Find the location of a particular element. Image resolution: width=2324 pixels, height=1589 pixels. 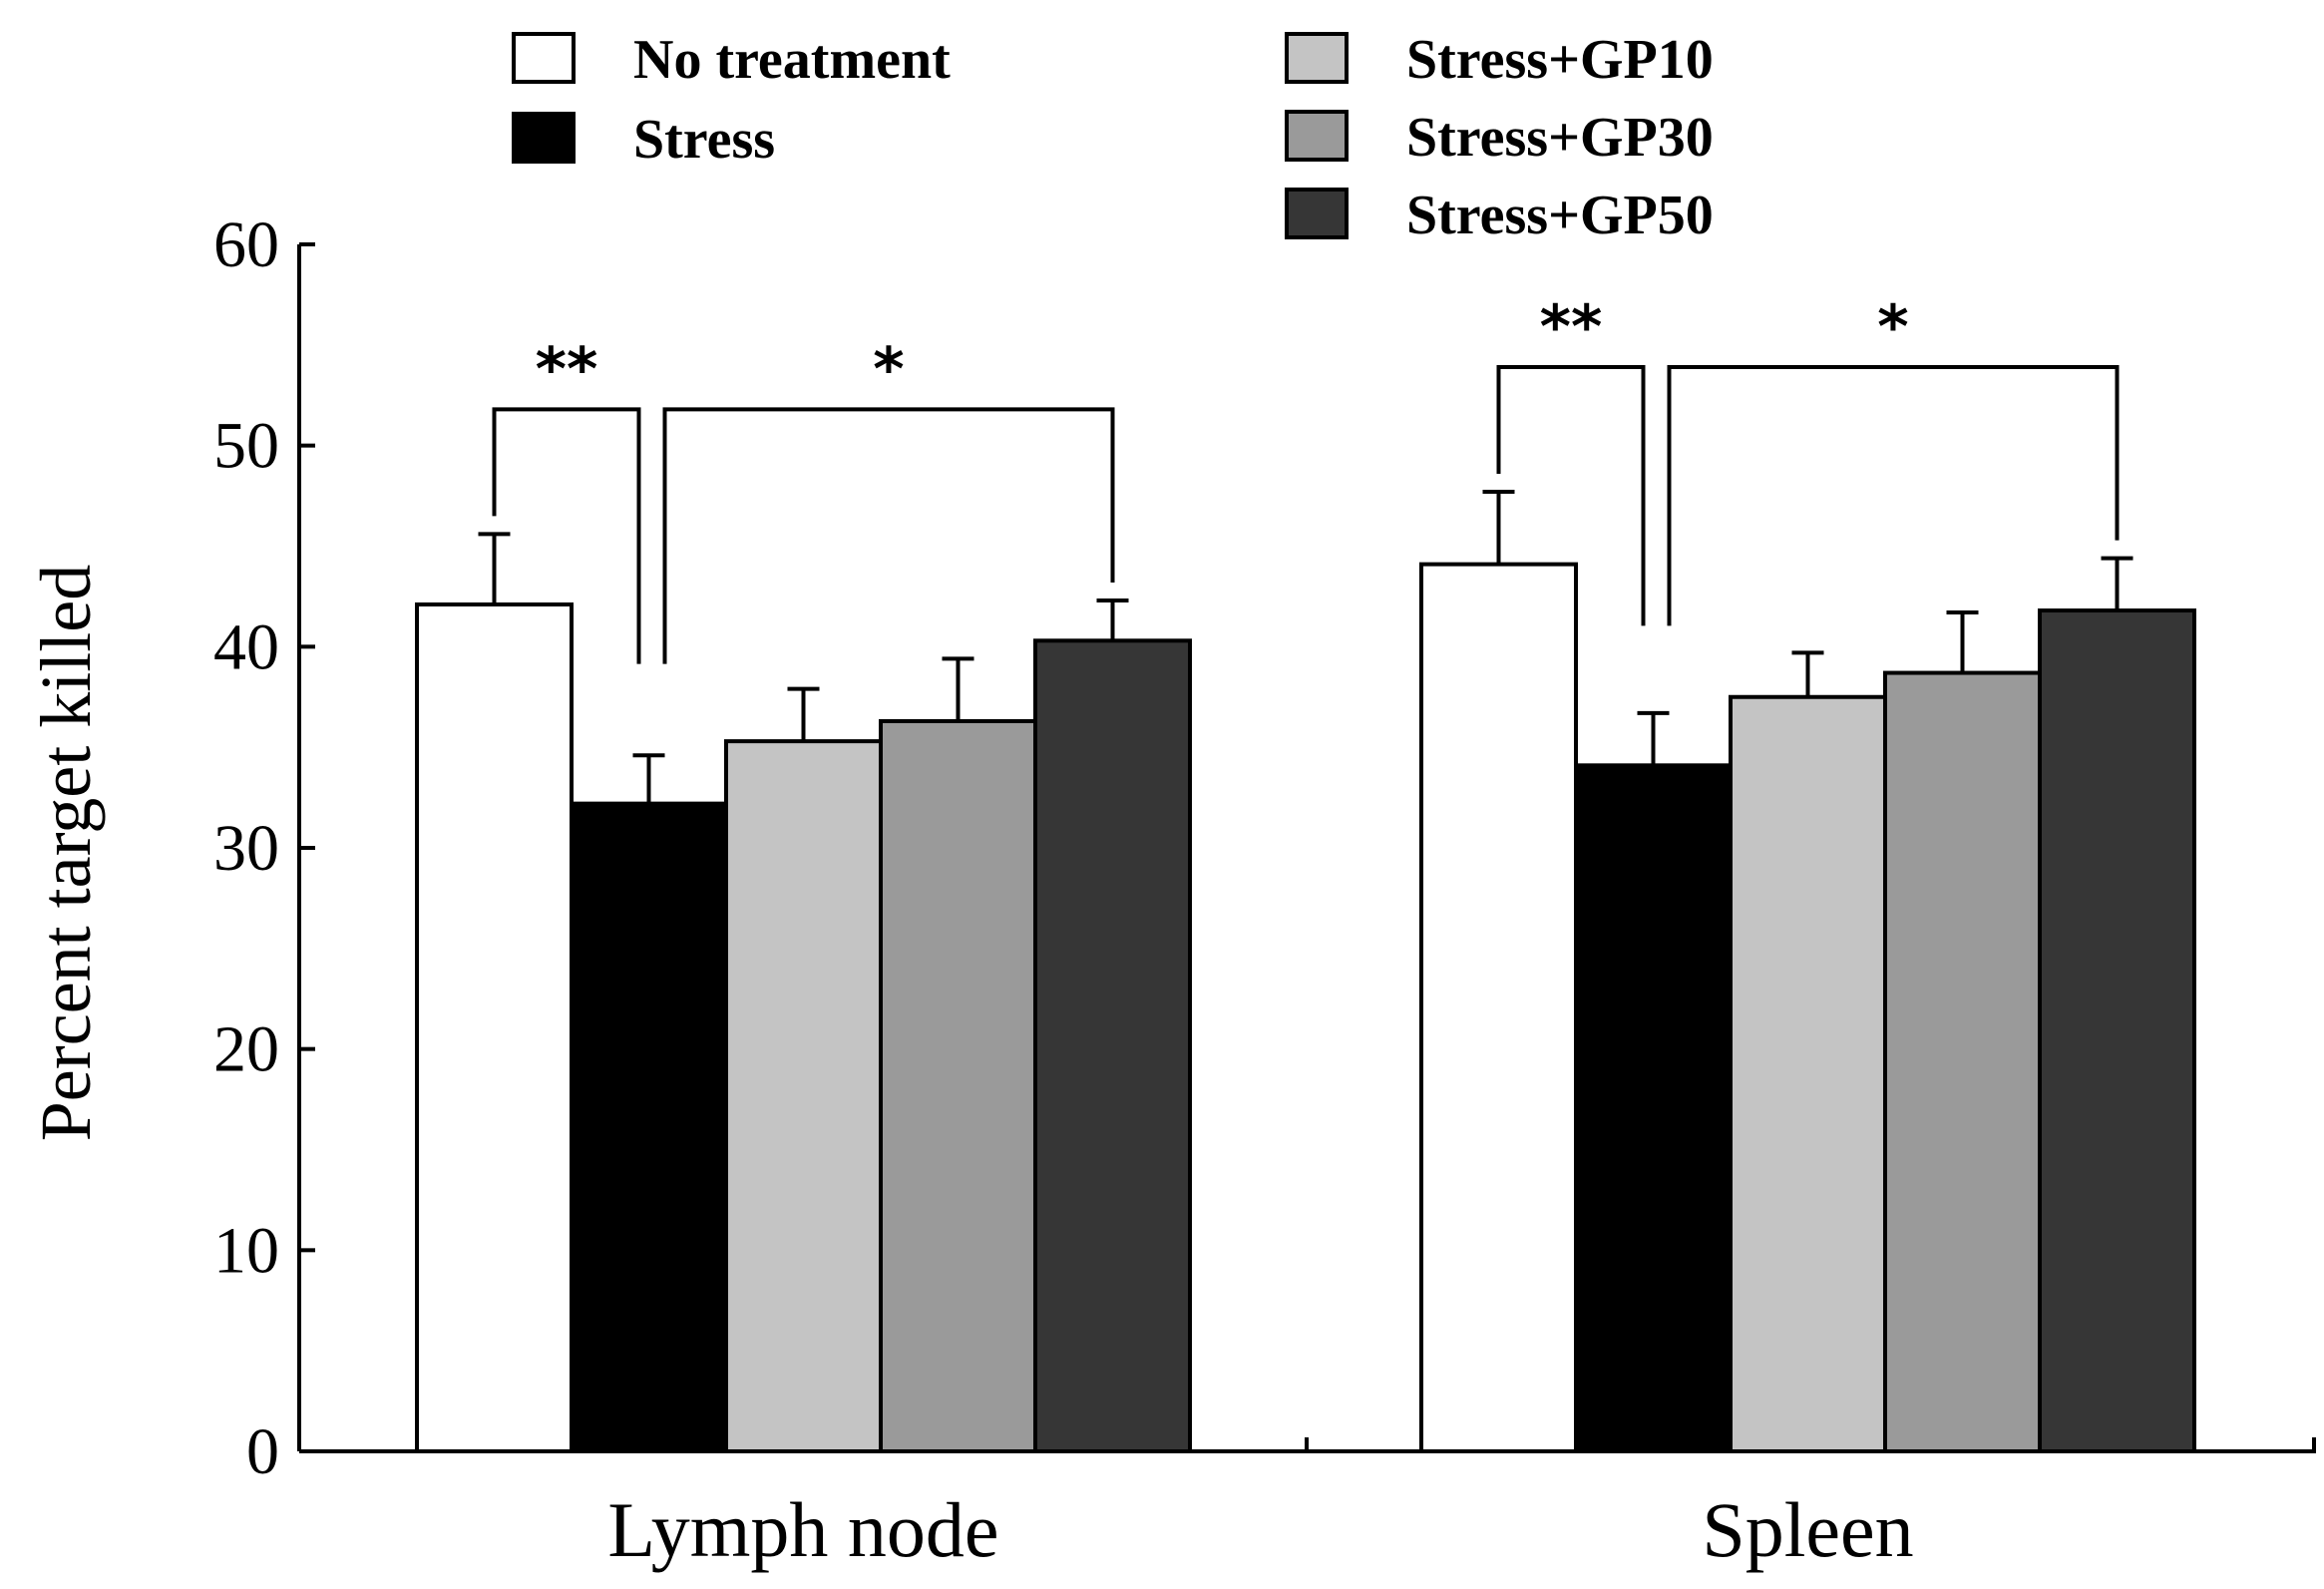

y-tick-label: 60 is located at coordinates (246, 244).